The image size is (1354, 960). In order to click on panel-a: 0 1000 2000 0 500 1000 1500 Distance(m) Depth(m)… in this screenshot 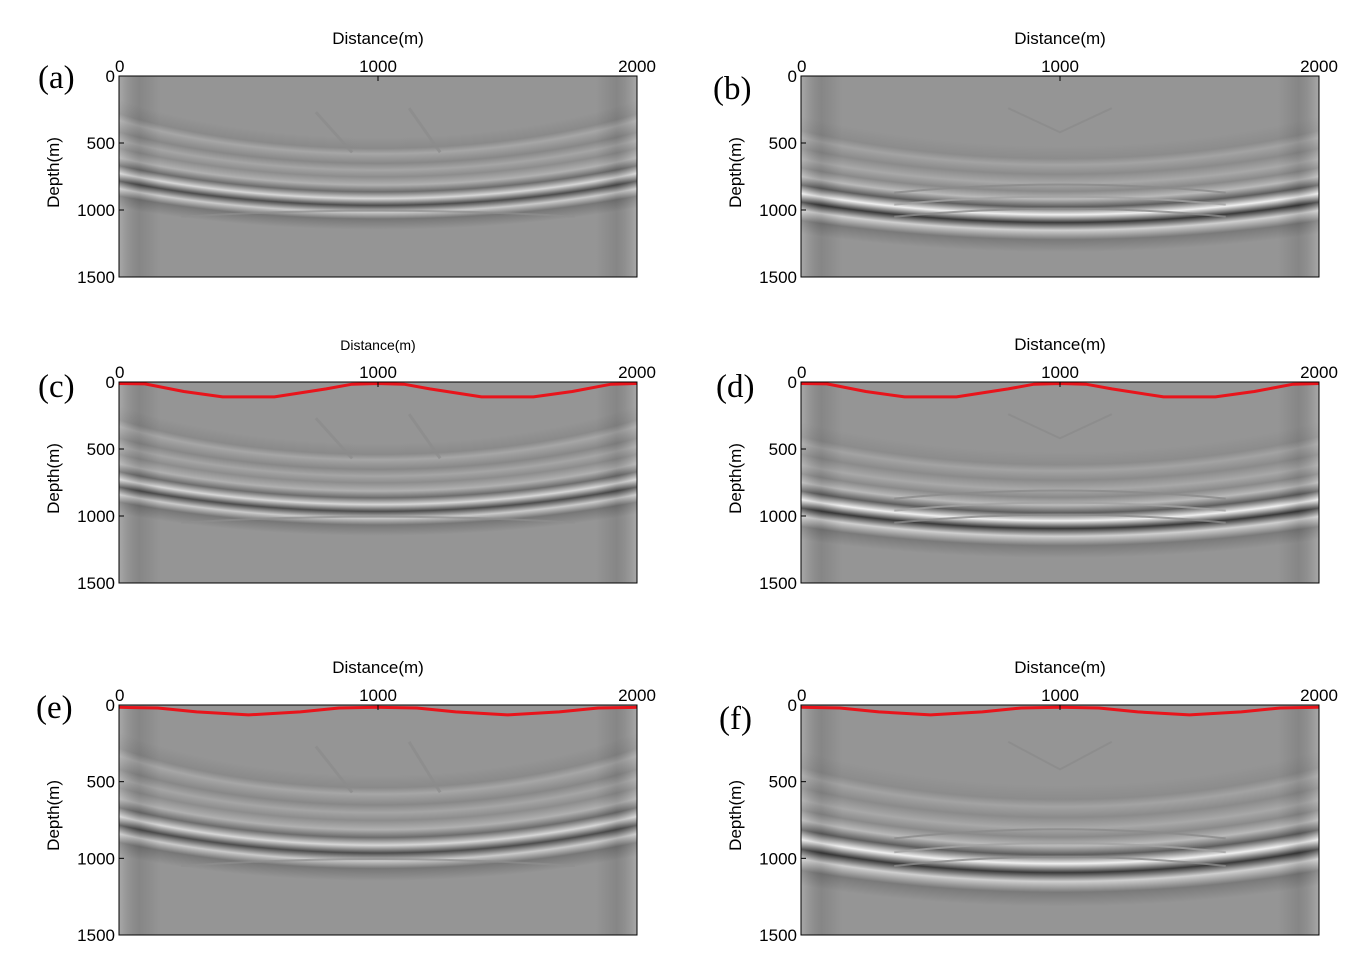, I will do `click(347, 158)`.